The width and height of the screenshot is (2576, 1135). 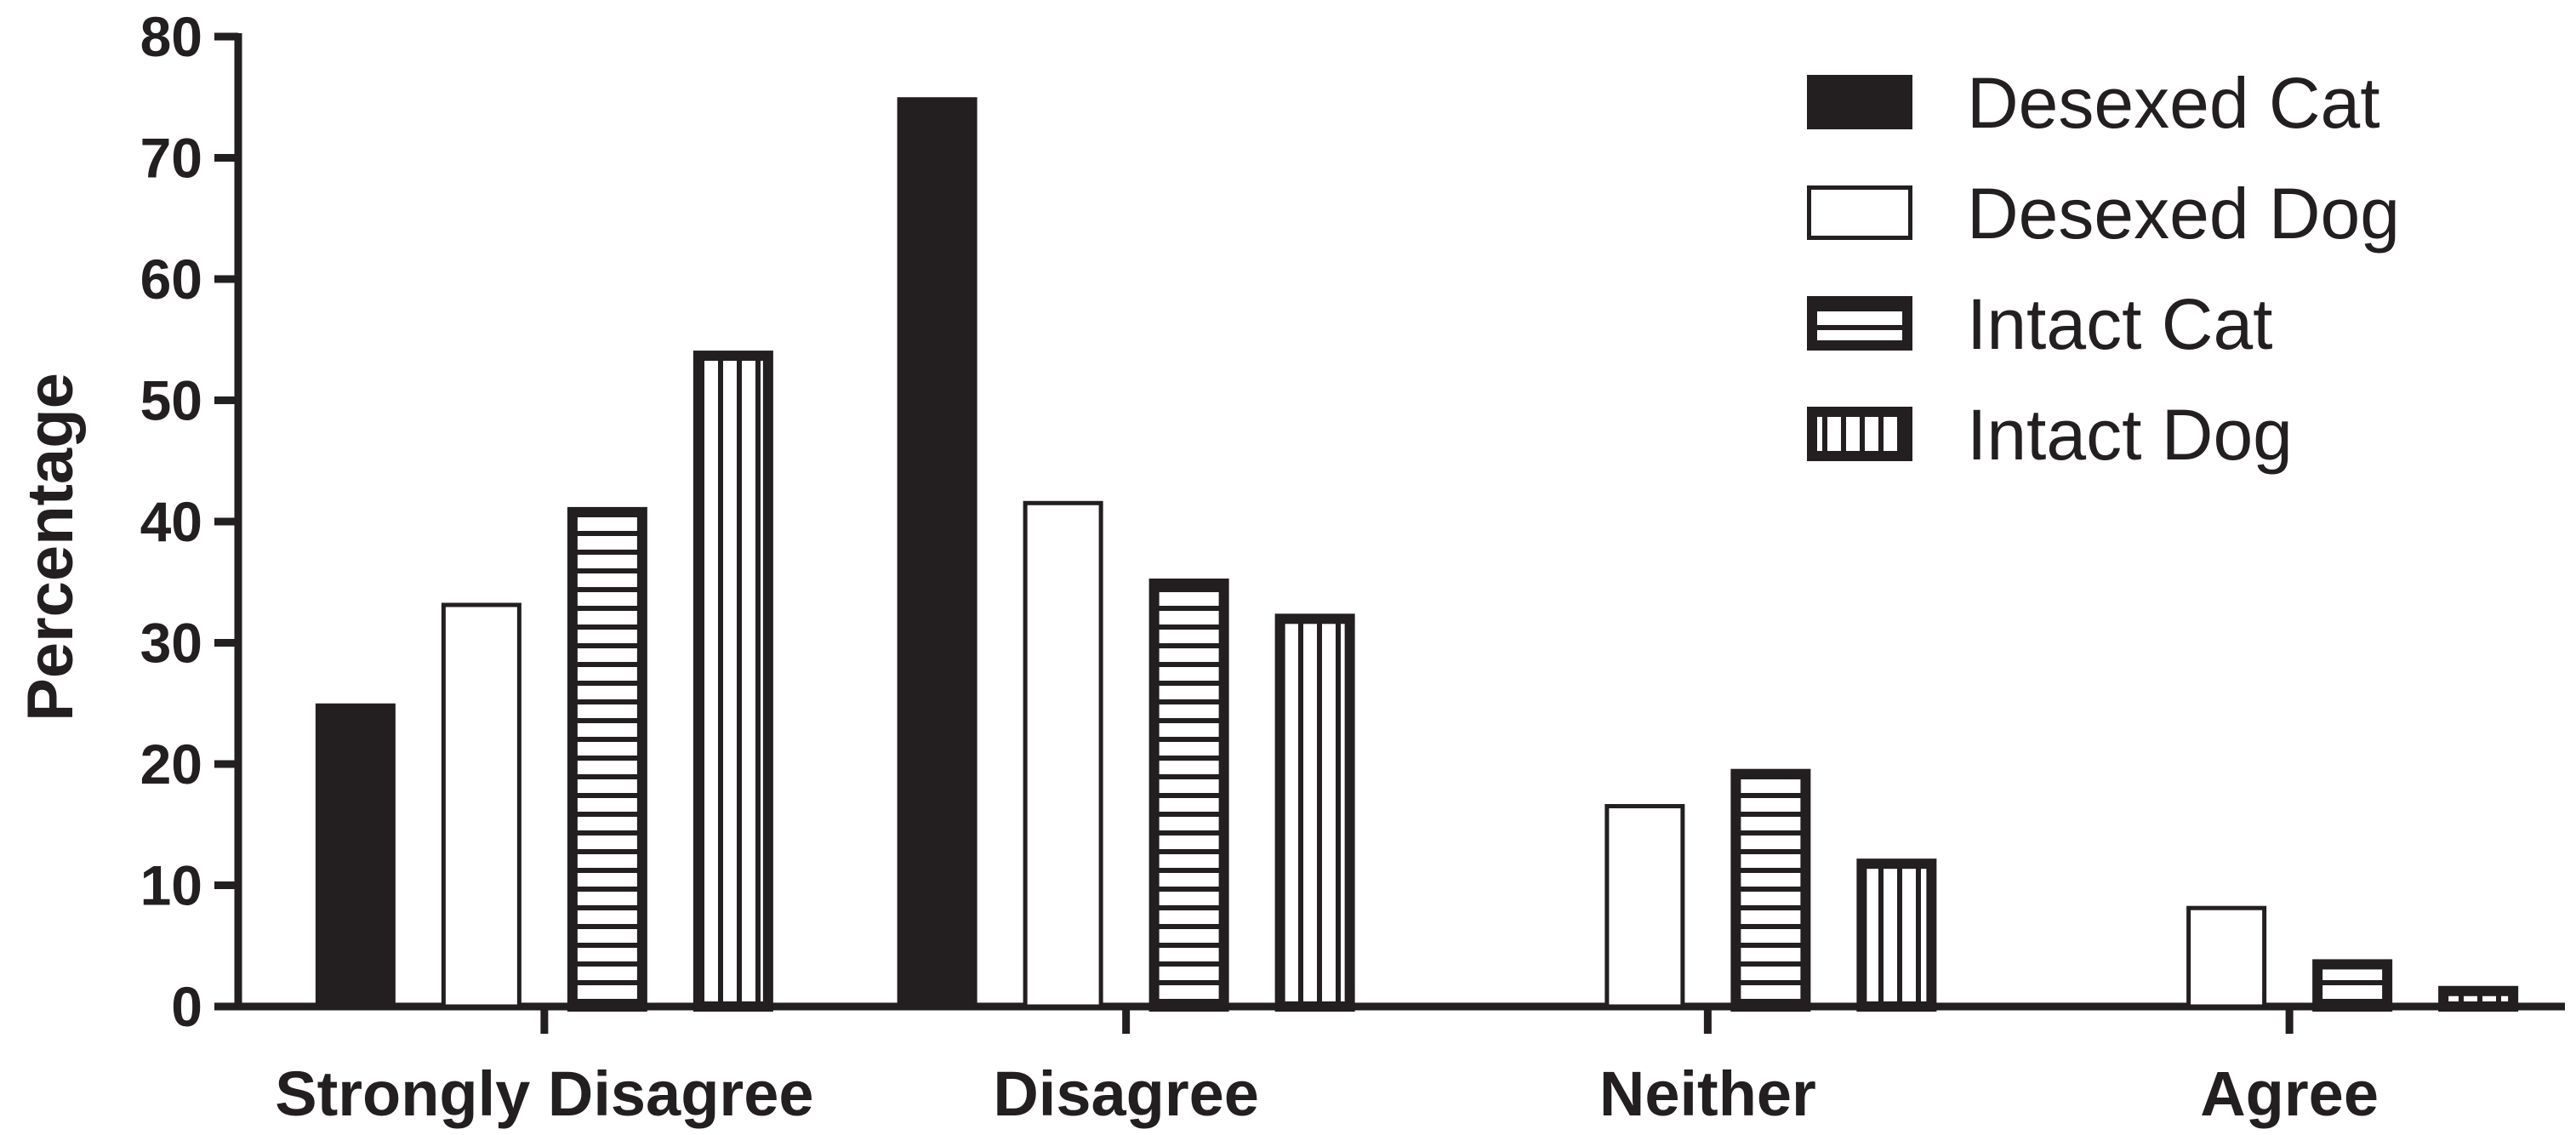 What do you see at coordinates (1188, 795) in the screenshot?
I see `bar-intact-cat-disagree` at bounding box center [1188, 795].